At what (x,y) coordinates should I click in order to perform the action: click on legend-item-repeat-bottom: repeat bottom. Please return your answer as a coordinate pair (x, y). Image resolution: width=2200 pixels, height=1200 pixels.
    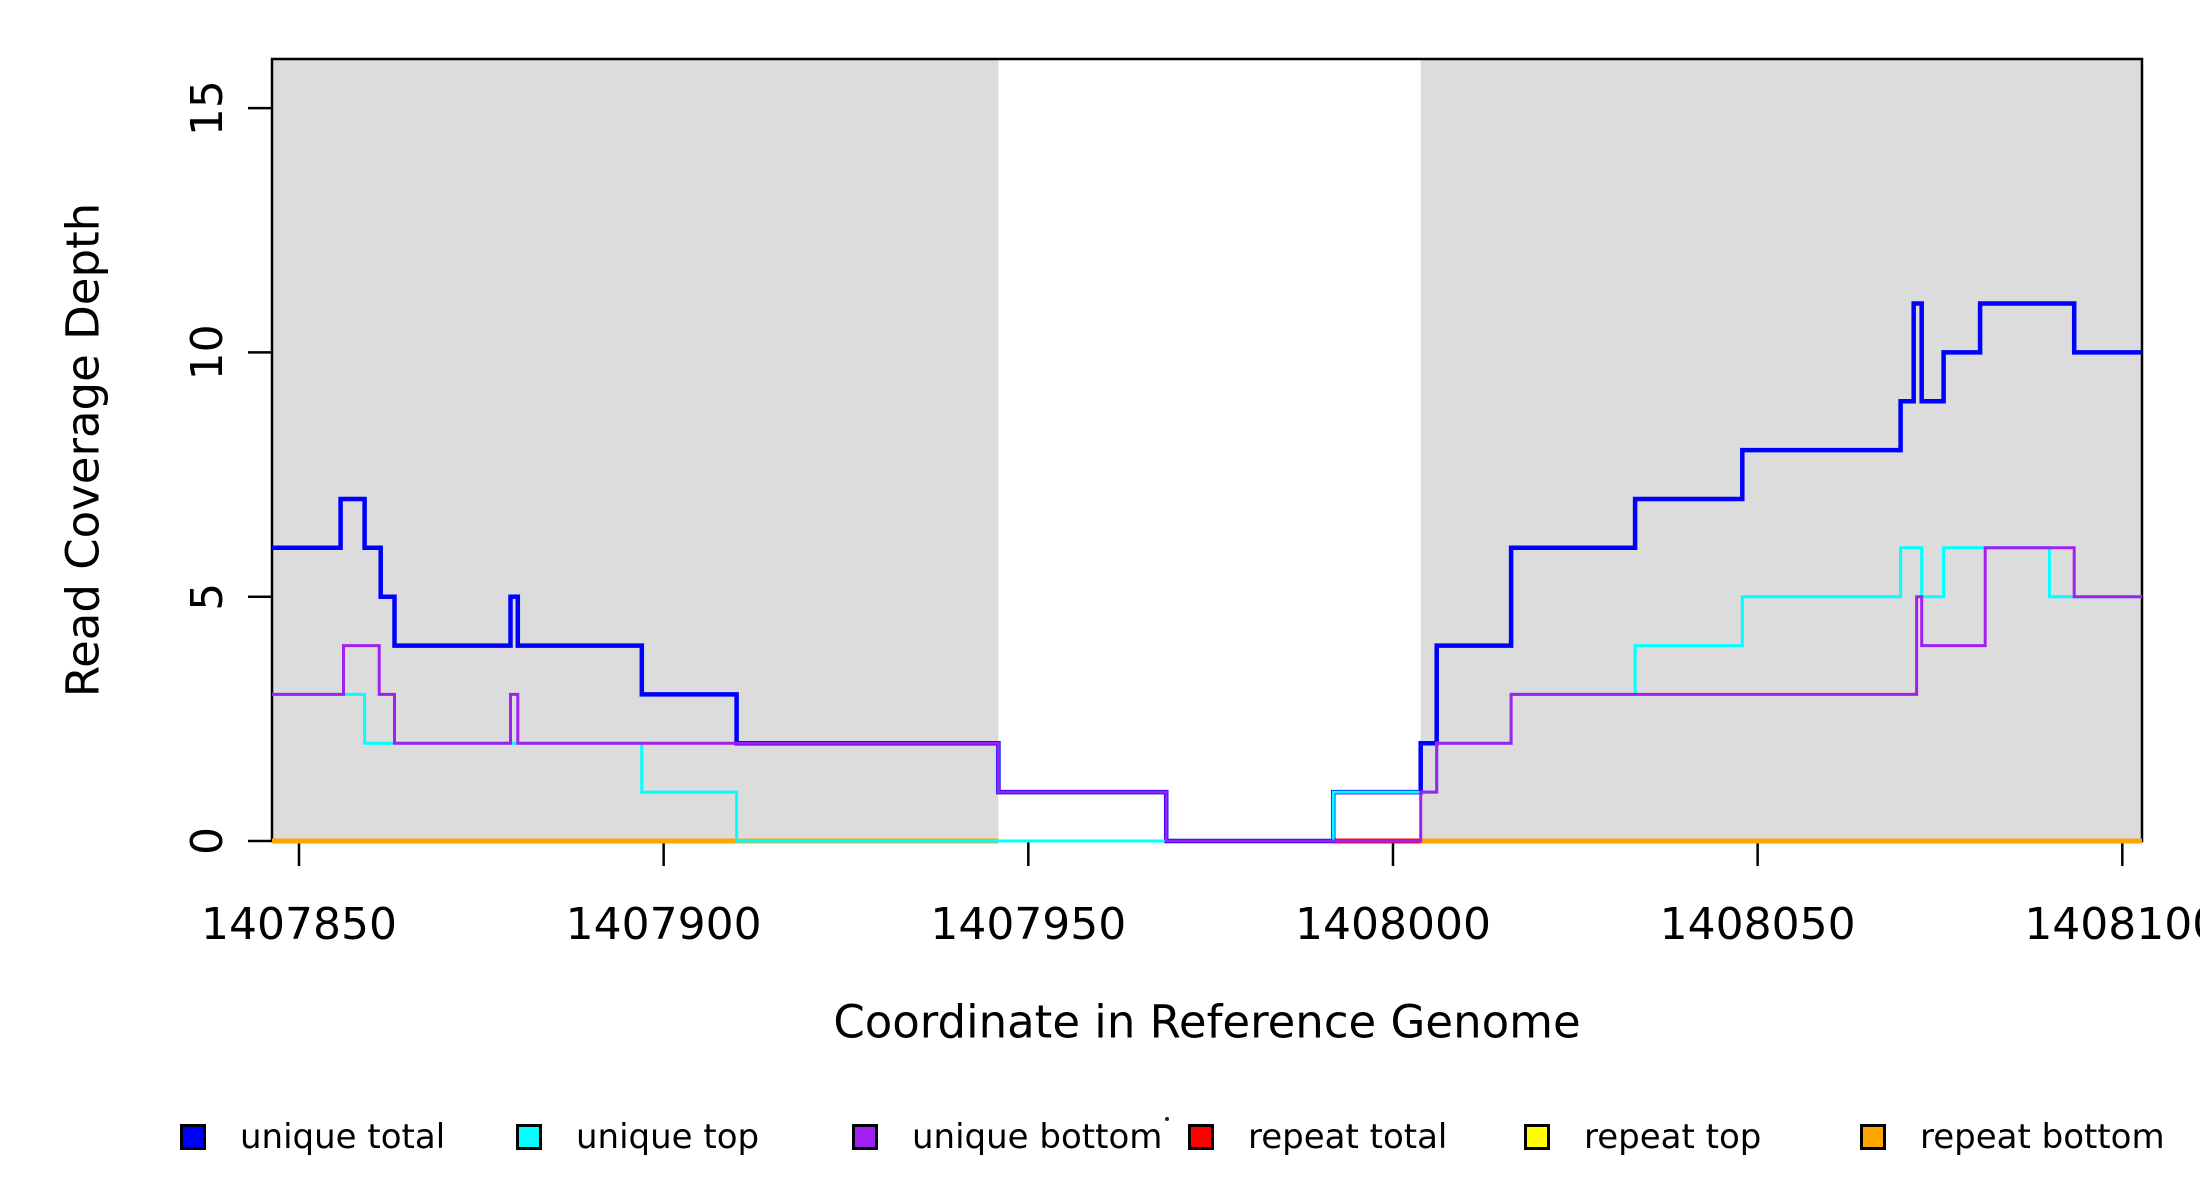
    Looking at the image, I should click on (2012, 1137).